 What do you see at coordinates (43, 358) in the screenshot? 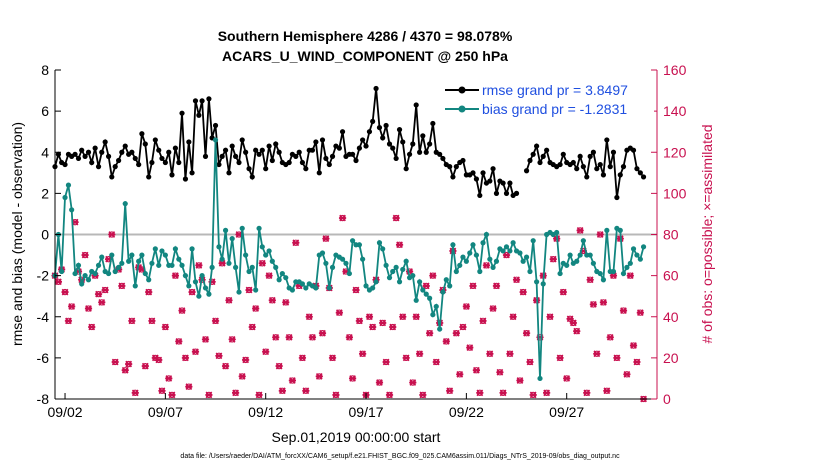
I see `left-tick-label: -6` at bounding box center [43, 358].